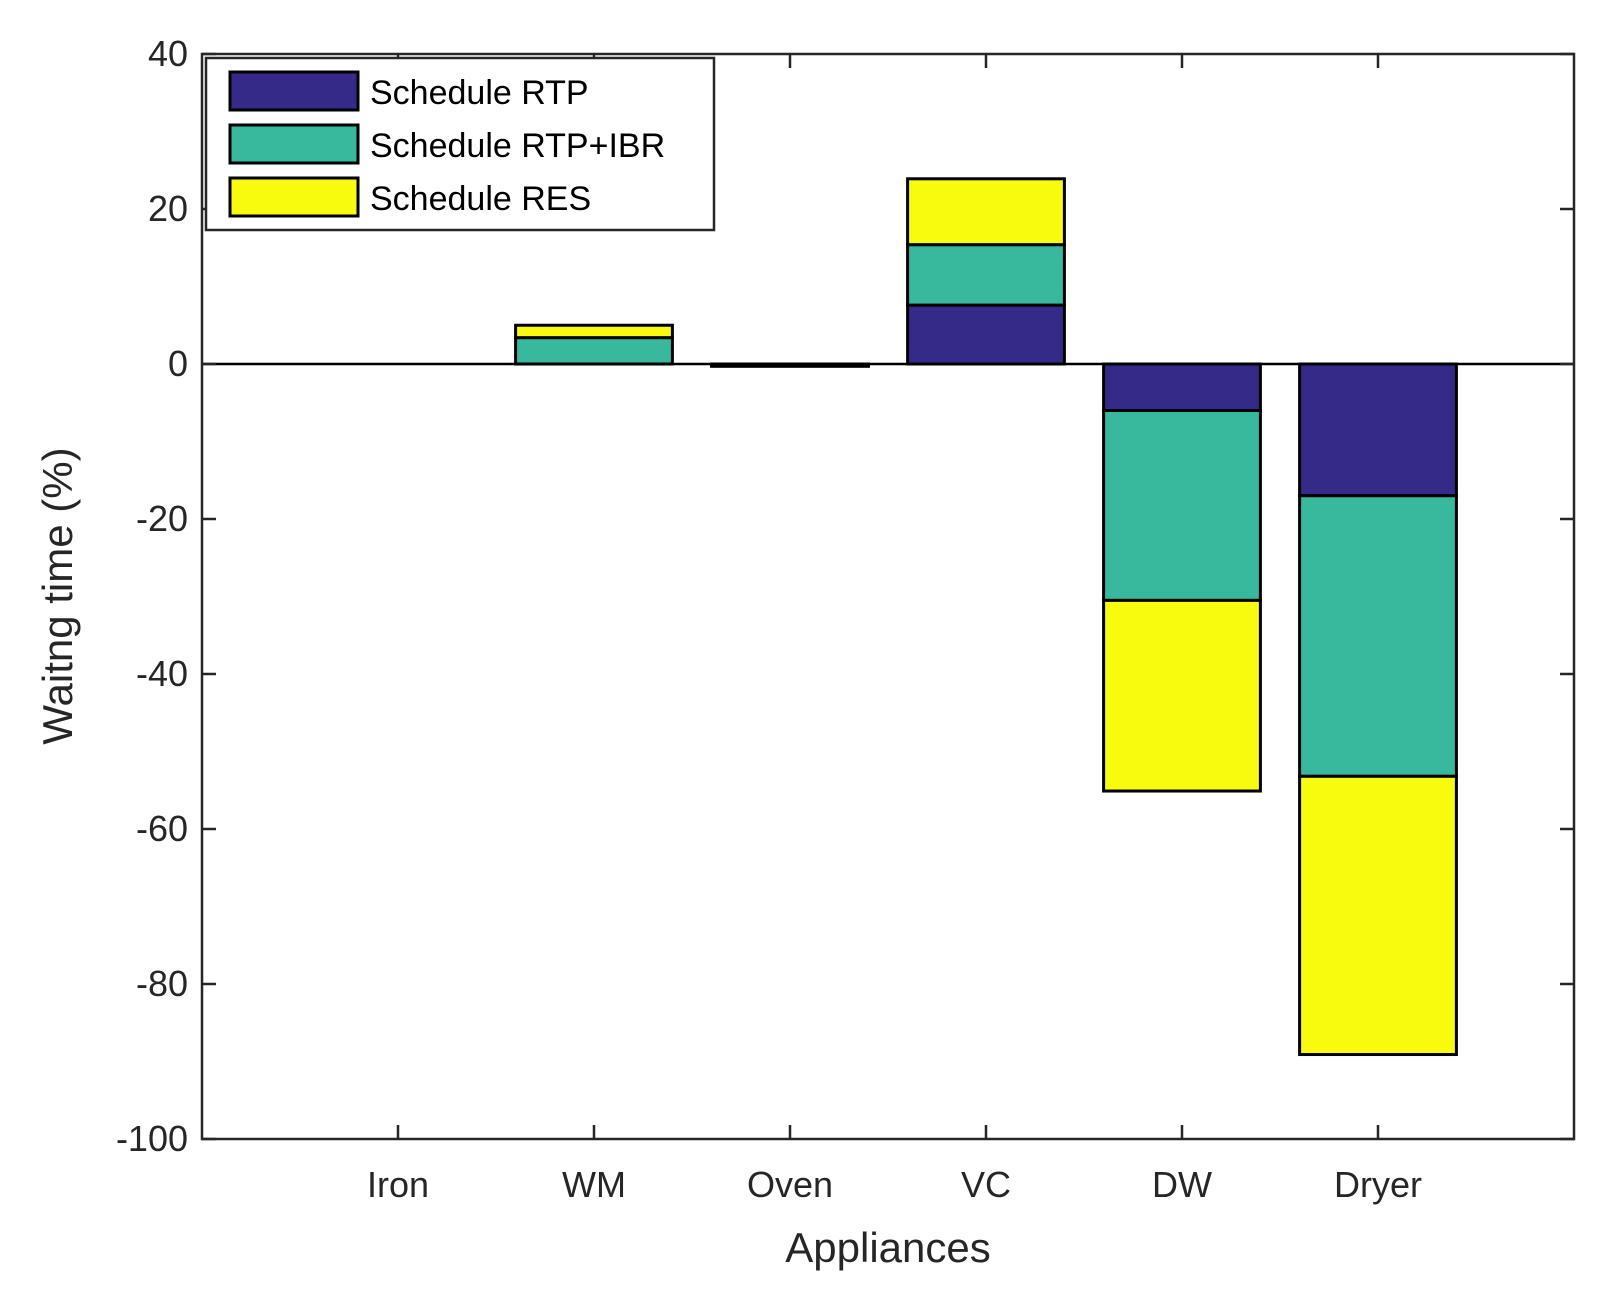 The width and height of the screenshot is (1616, 1292). I want to click on x-axis-title: Appliances, so click(887, 1247).